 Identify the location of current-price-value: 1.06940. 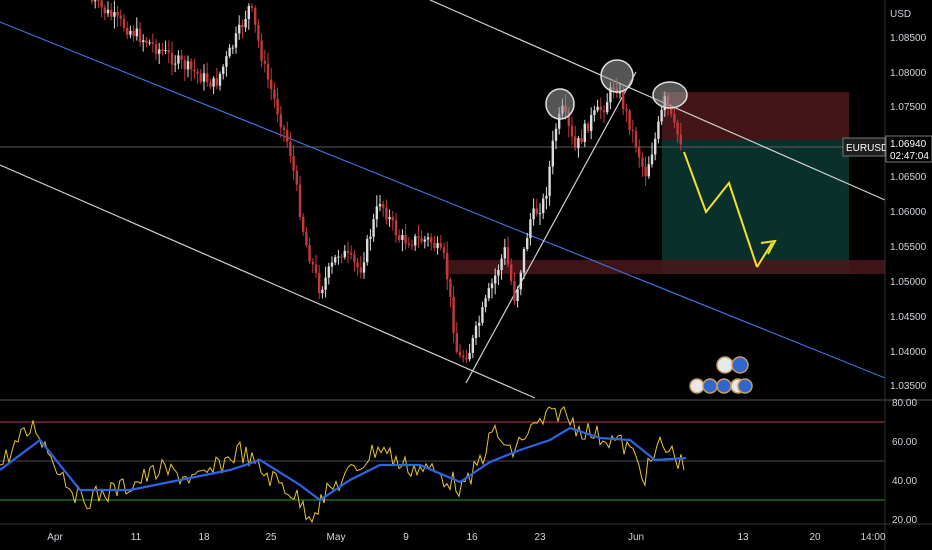
(908, 144).